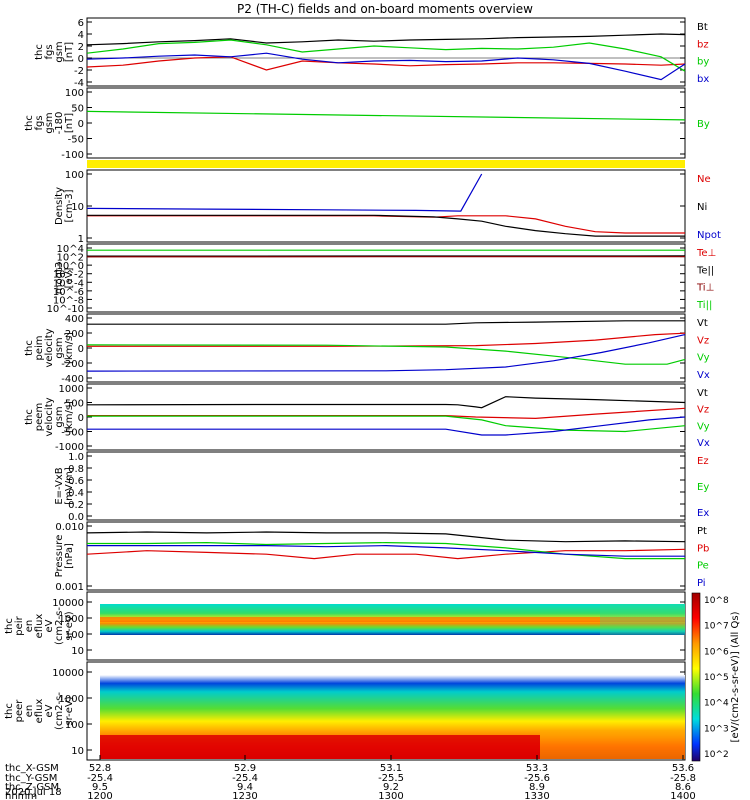 Image resolution: width=750 pixels, height=800 pixels. Describe the element at coordinates (536, 795) in the screenshot. I see `footer-value: 1330` at that location.